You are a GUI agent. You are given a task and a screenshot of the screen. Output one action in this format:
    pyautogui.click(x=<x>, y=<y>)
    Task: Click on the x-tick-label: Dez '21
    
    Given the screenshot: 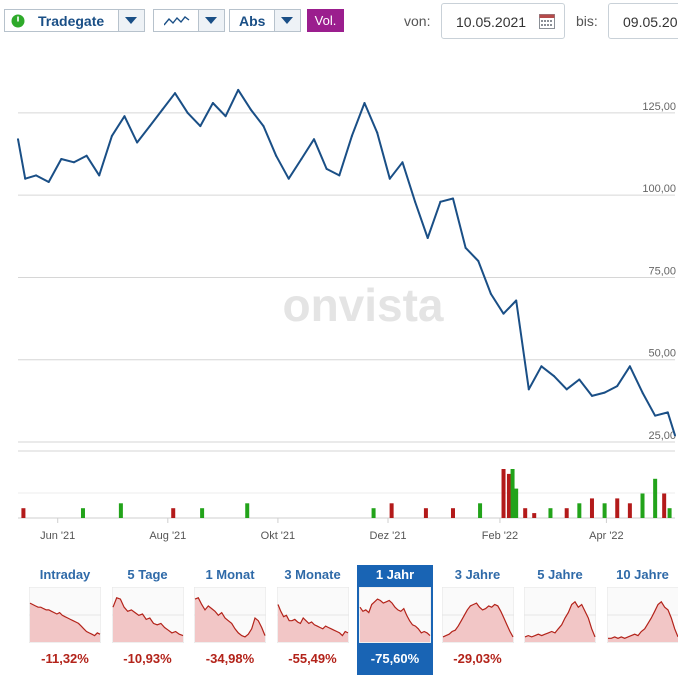 What is the action you would take?
    pyautogui.click(x=388, y=536)
    